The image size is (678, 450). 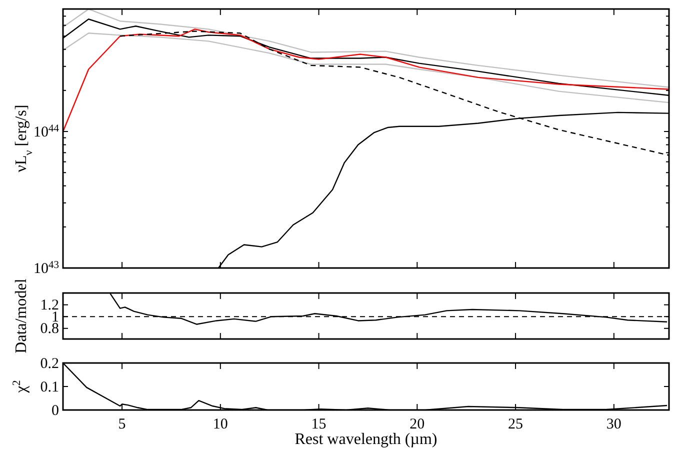 I want to click on y-tick-label: 10$^{44}$, so click(x=47, y=131).